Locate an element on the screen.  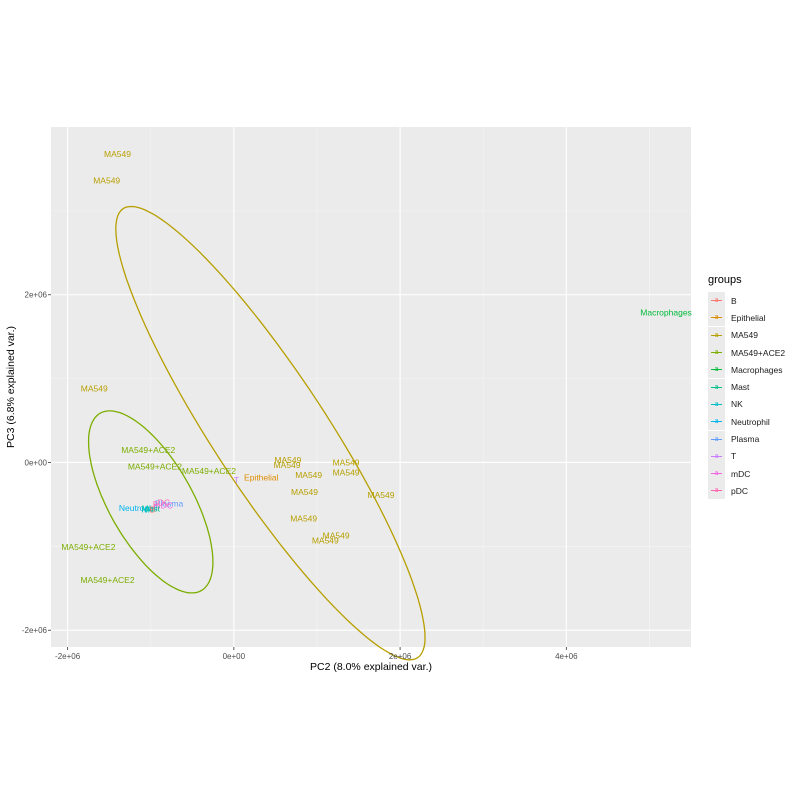
legend-title: groups is located at coordinates (725, 280).